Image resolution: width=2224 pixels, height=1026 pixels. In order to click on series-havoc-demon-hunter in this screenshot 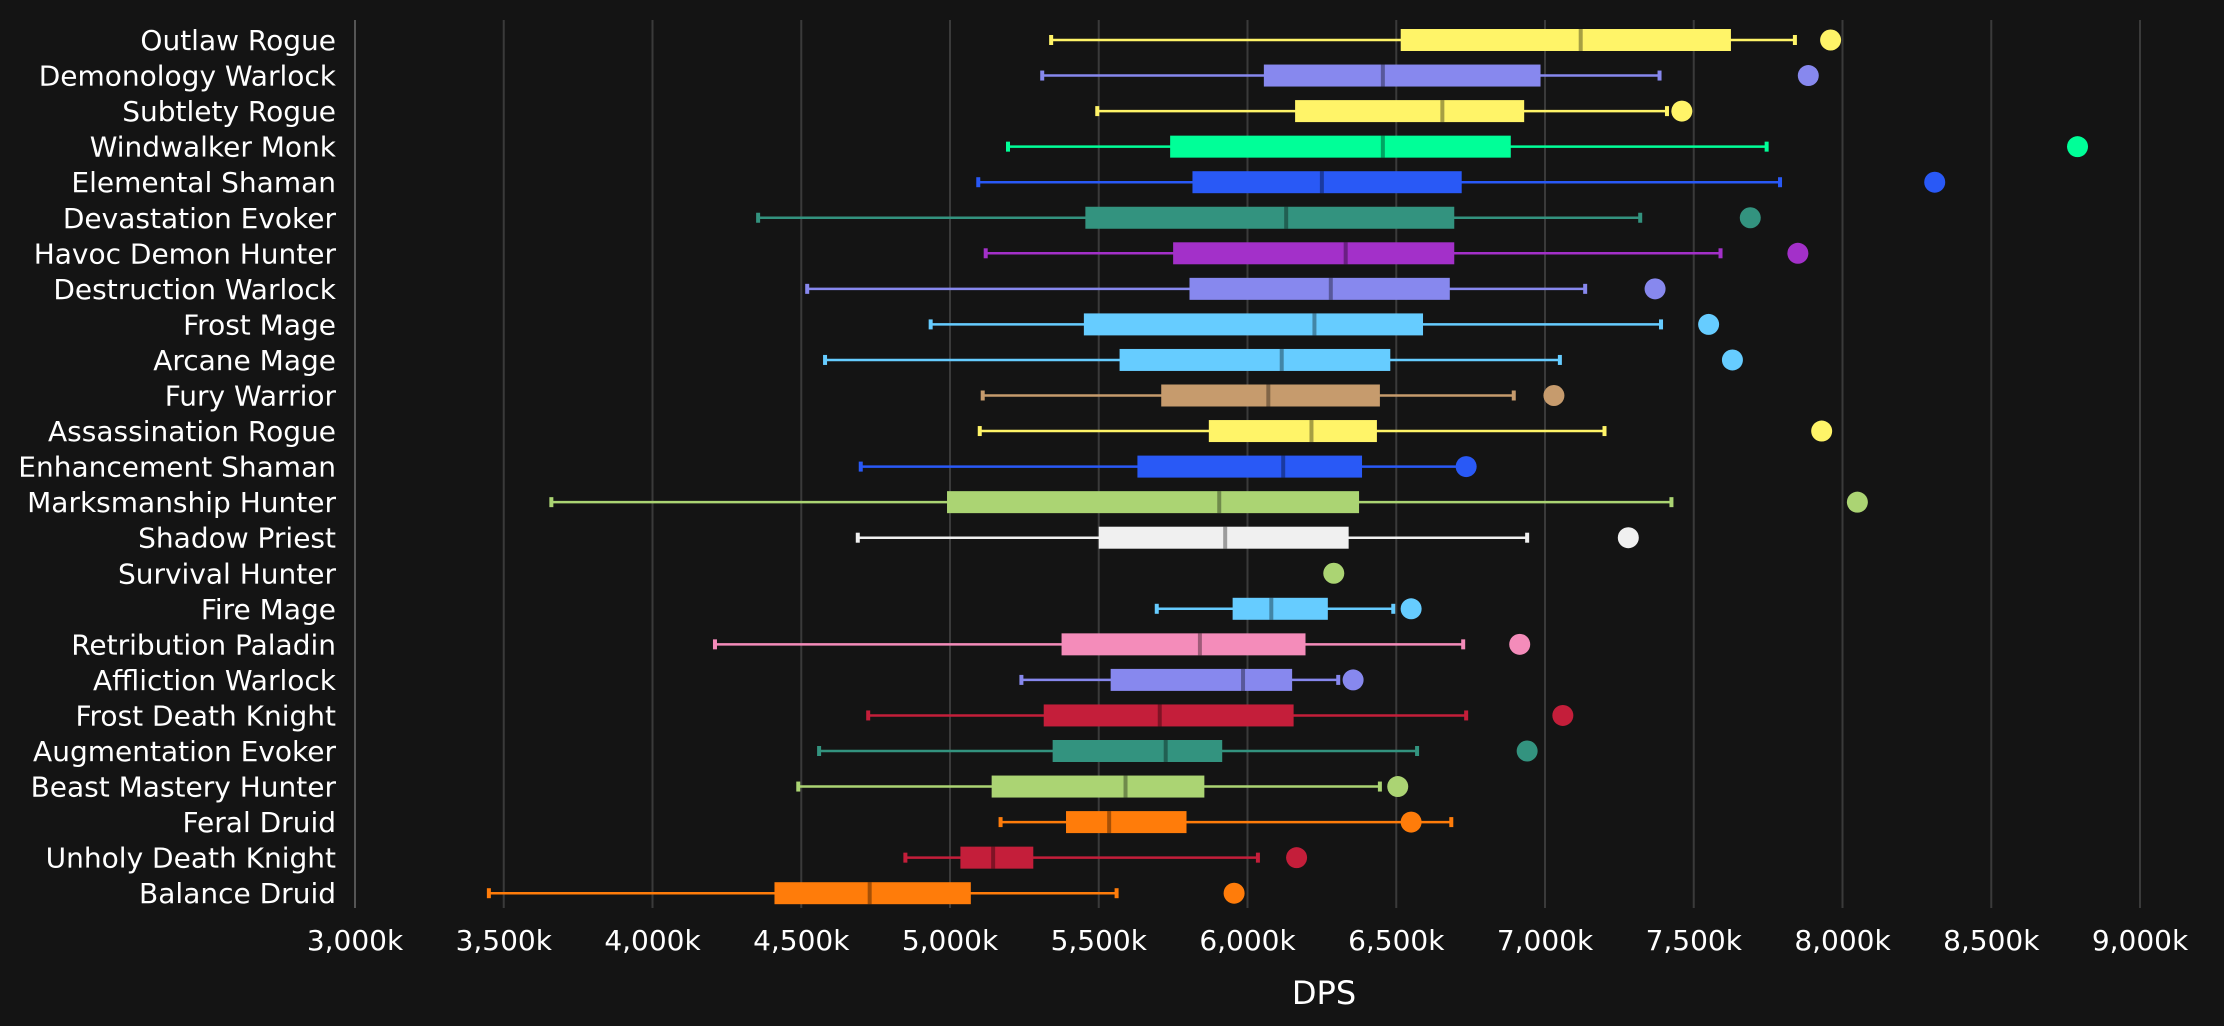, I will do `click(1396, 253)`.